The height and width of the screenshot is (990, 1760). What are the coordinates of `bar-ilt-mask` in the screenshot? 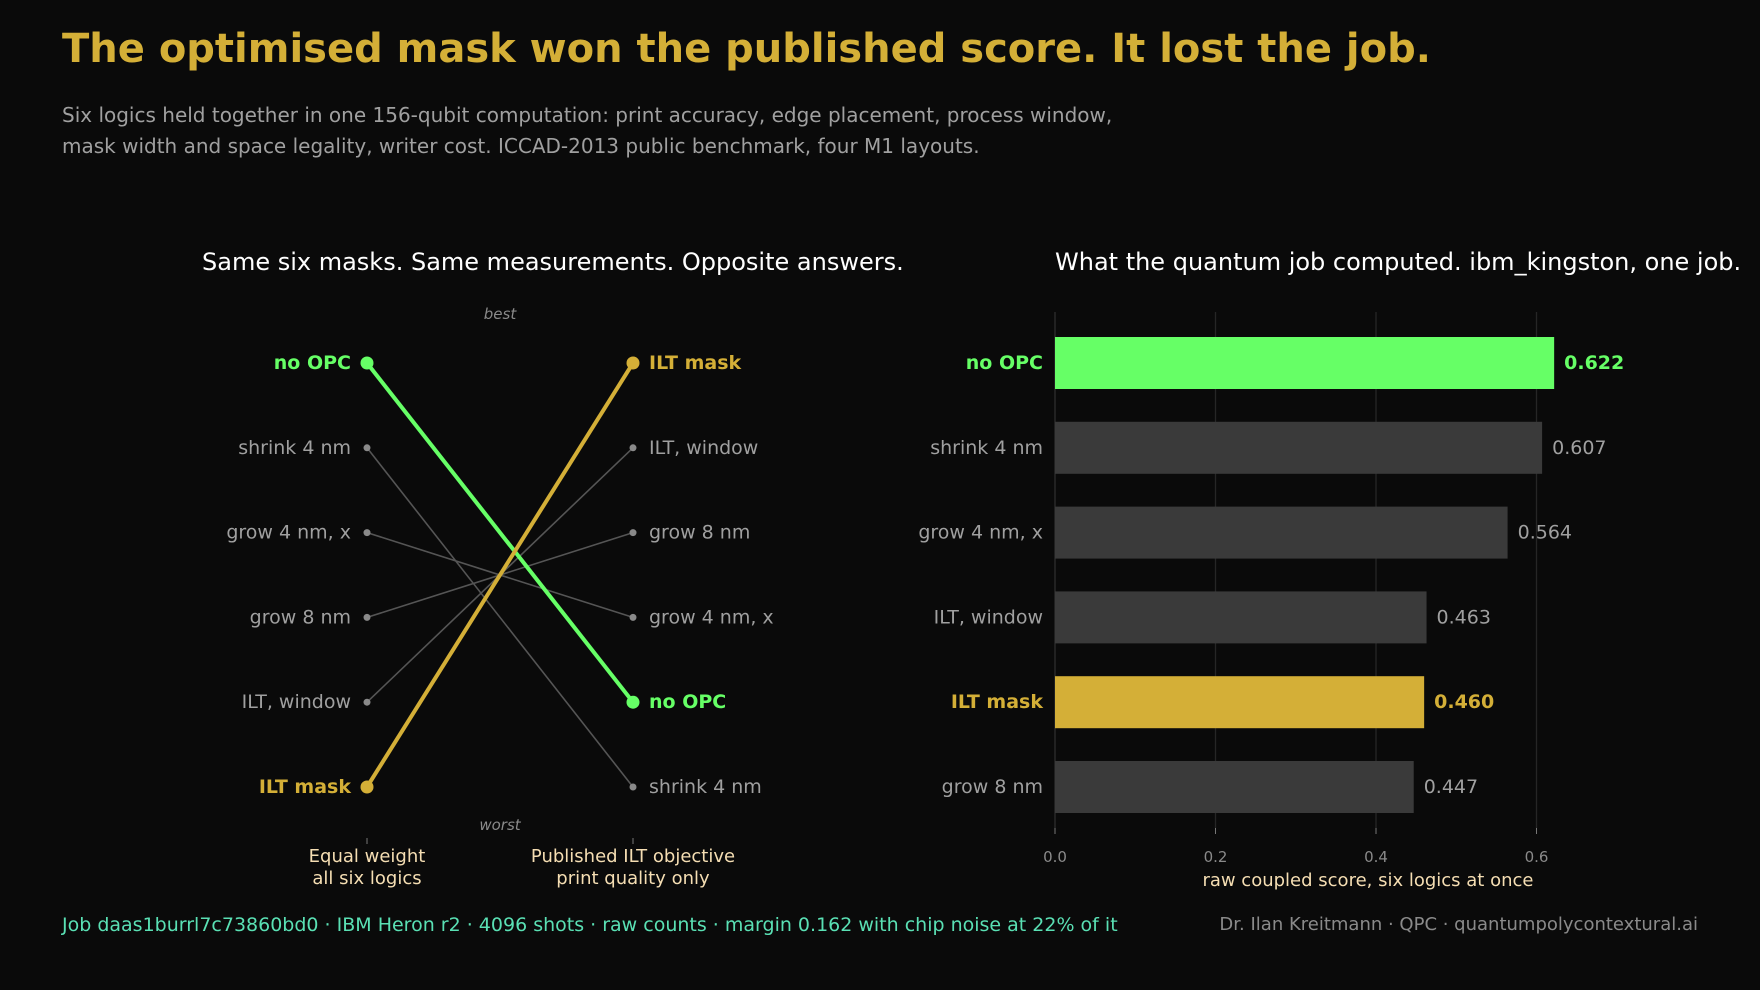 It's located at (1240, 702).